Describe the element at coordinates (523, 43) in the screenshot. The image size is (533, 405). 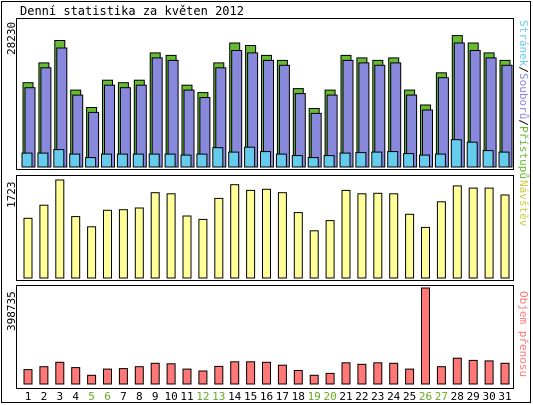
I see `legend-pages: Stránek` at that location.